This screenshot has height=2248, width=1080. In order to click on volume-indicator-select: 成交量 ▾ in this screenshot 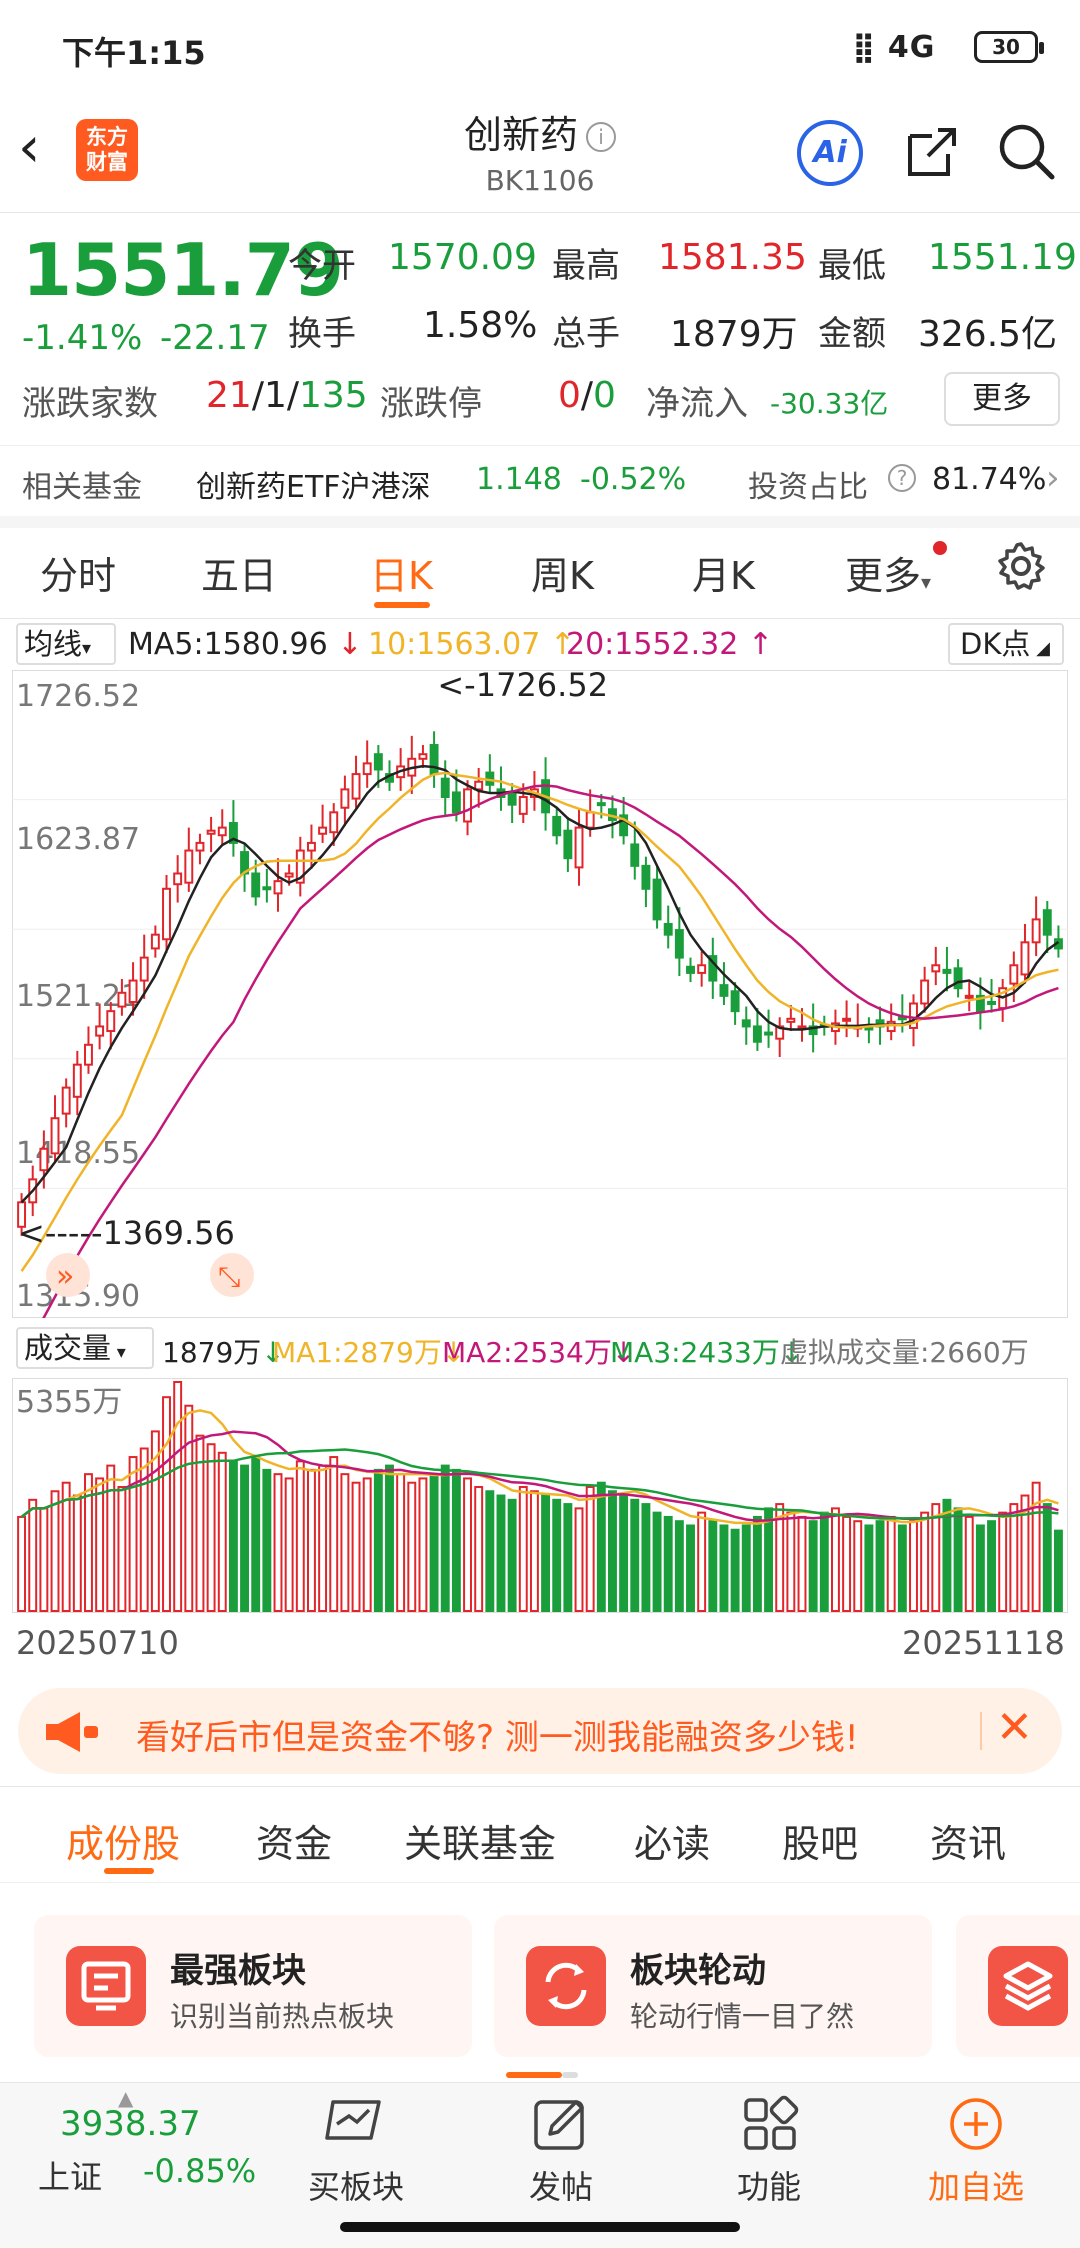, I will do `click(85, 1348)`.